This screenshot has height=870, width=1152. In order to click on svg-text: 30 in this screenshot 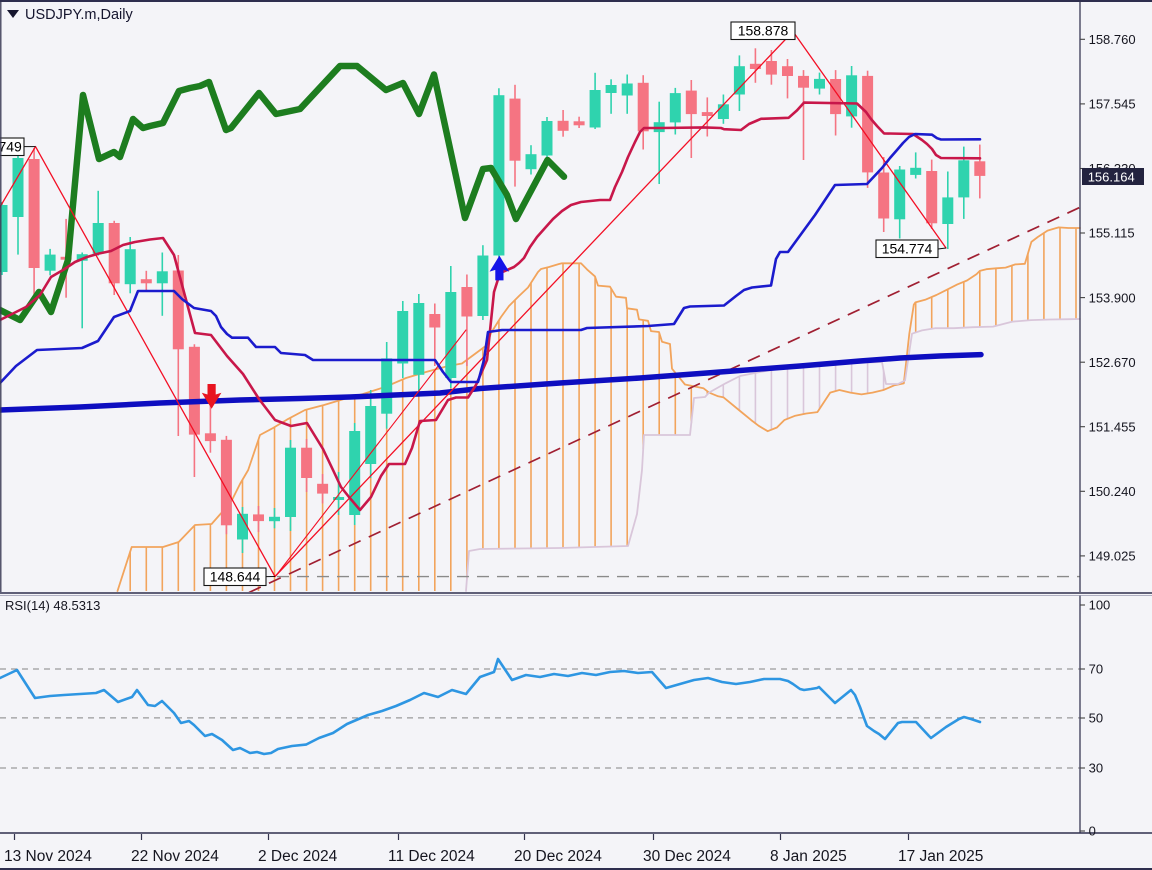, I will do `click(1096, 768)`.